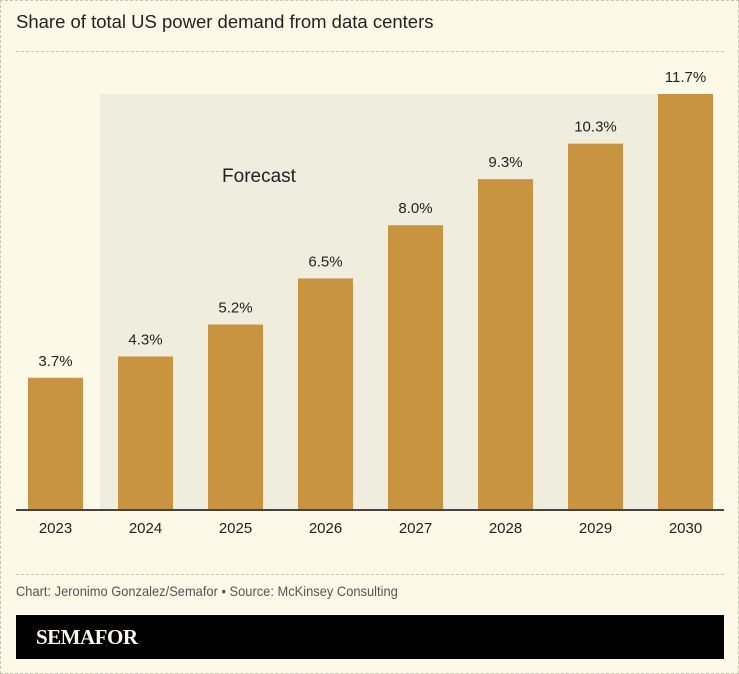  I want to click on bar-2029, so click(595, 326).